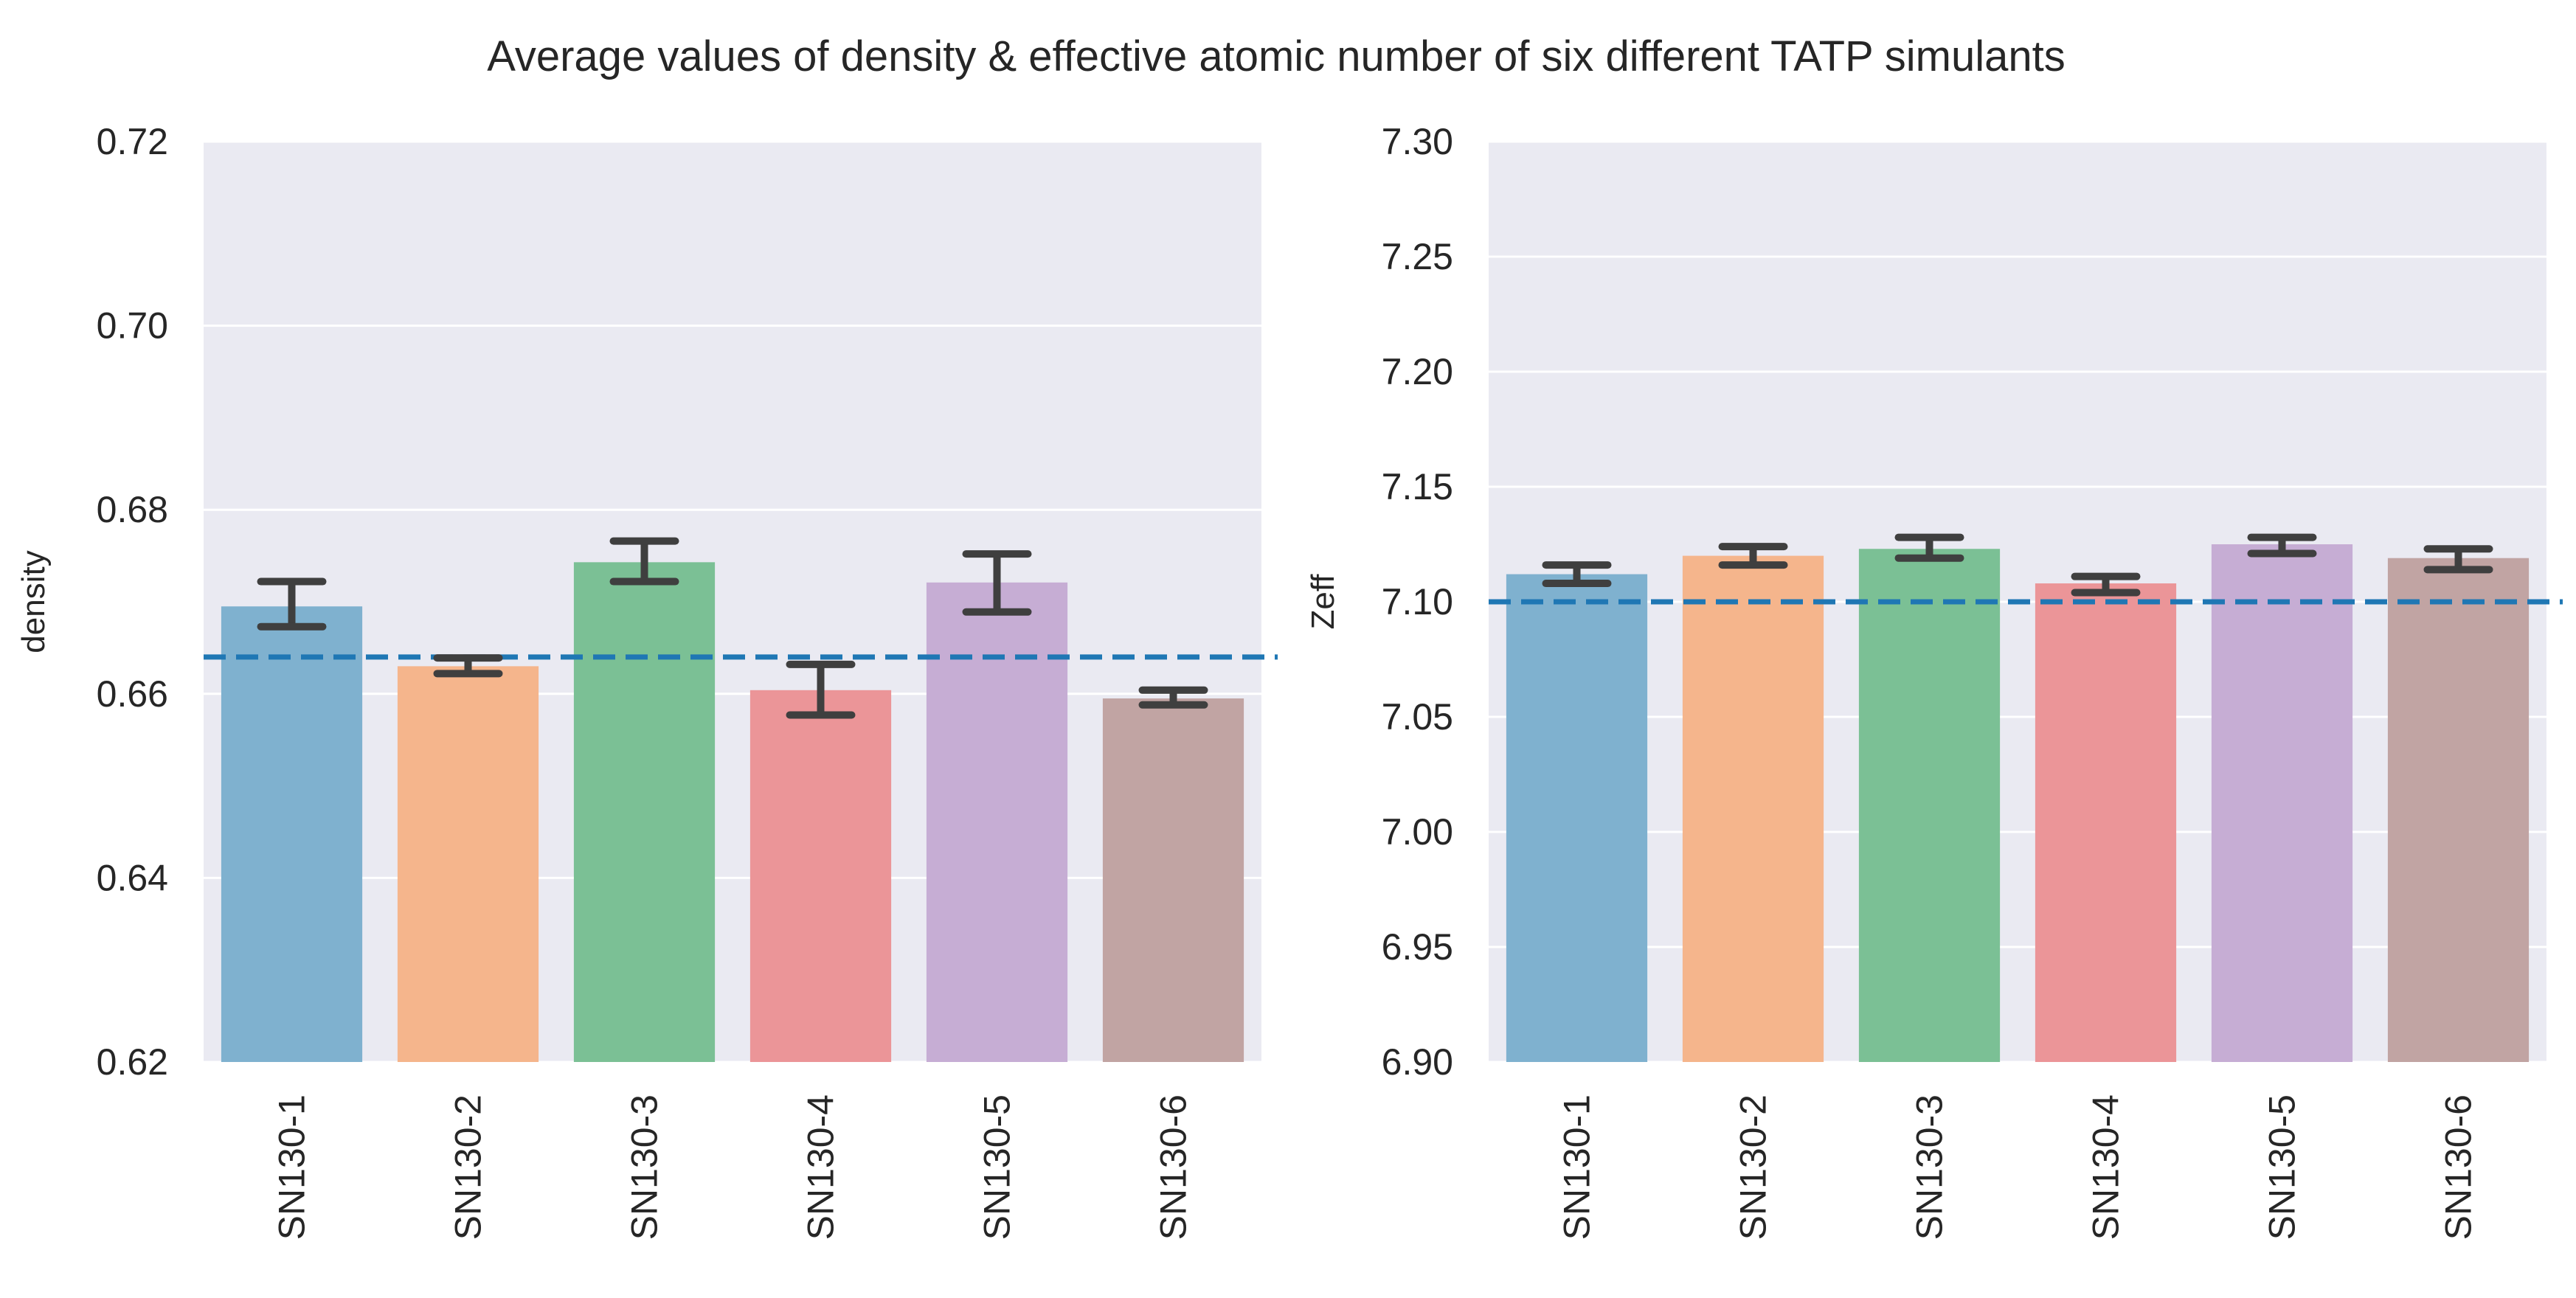  What do you see at coordinates (132, 1062) in the screenshot?
I see `y-tick-label: 0.62` at bounding box center [132, 1062].